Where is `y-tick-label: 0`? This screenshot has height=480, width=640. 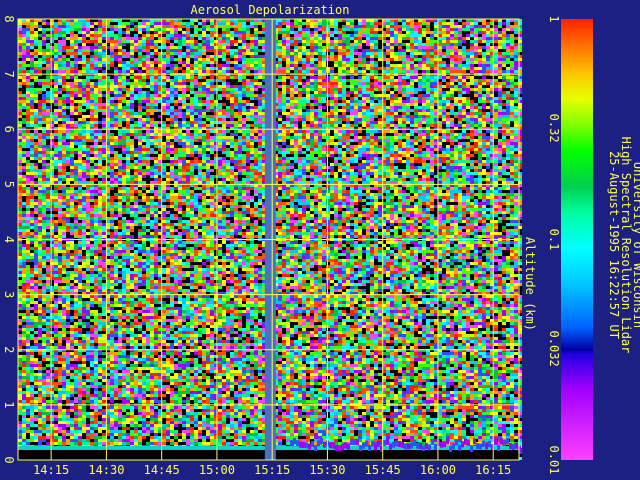 y-tick-label: 0 is located at coordinates (9, 459).